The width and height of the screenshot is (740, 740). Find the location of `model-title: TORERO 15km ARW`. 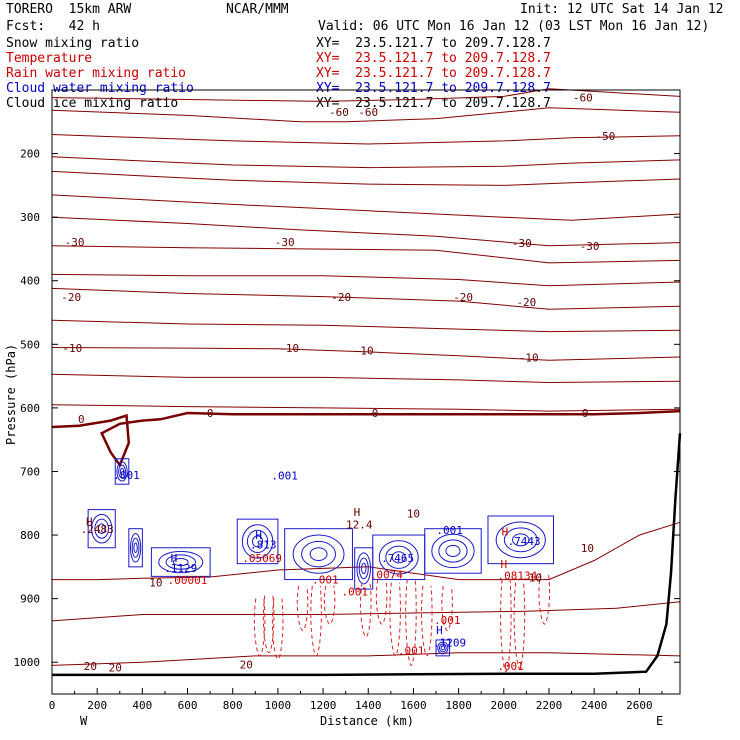

model-title: TORERO 15km ARW is located at coordinates (69, 9).